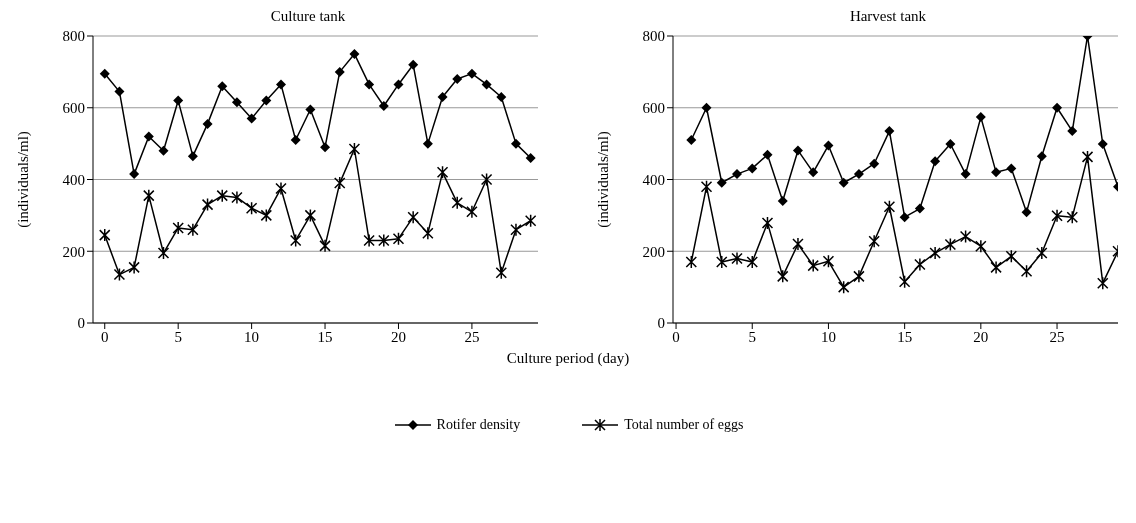 This screenshot has height=523, width=1136. Describe the element at coordinates (888, 17) in the screenshot. I see `chart-title: Harvest tank` at that location.